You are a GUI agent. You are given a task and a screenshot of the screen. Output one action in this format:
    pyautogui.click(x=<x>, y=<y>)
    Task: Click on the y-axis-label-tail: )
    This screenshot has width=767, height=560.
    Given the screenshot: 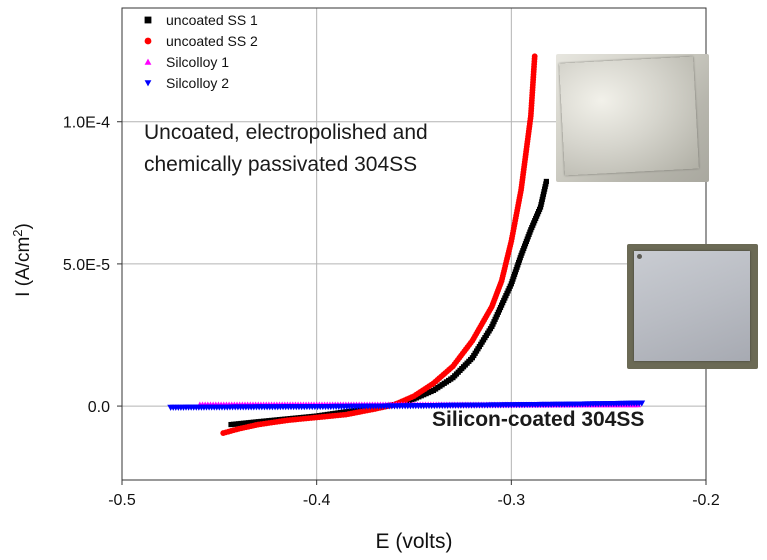 What is the action you would take?
    pyautogui.click(x=23, y=226)
    